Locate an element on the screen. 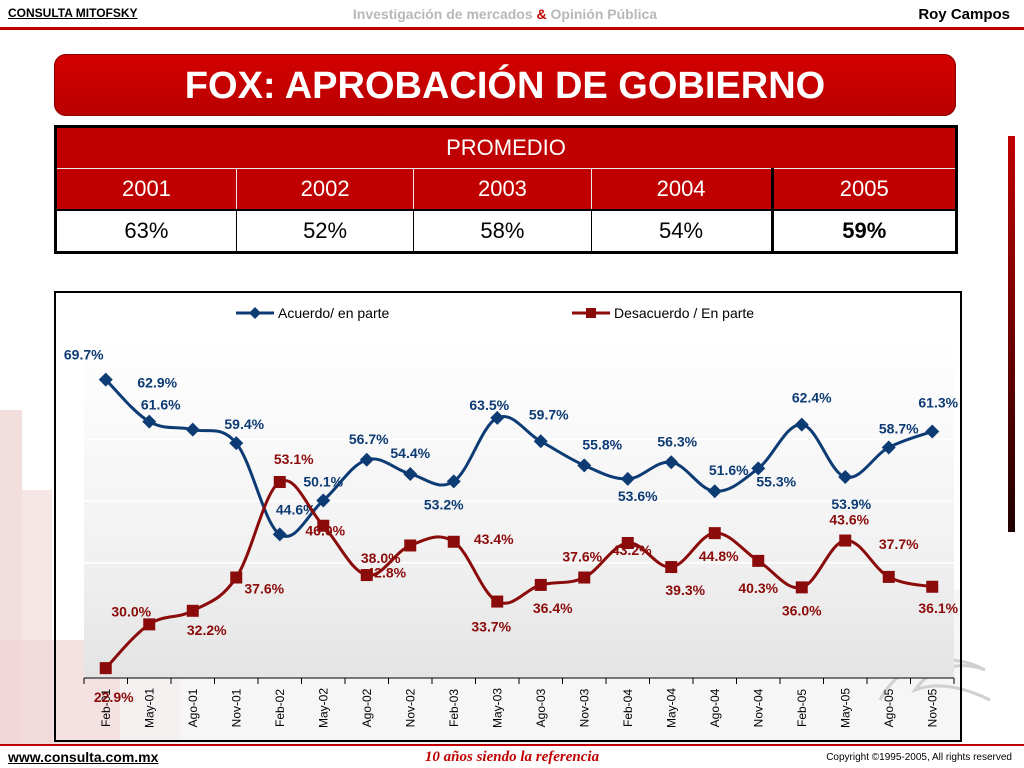 This screenshot has height=768, width=1024. data-label: 63.5% is located at coordinates (489, 405).